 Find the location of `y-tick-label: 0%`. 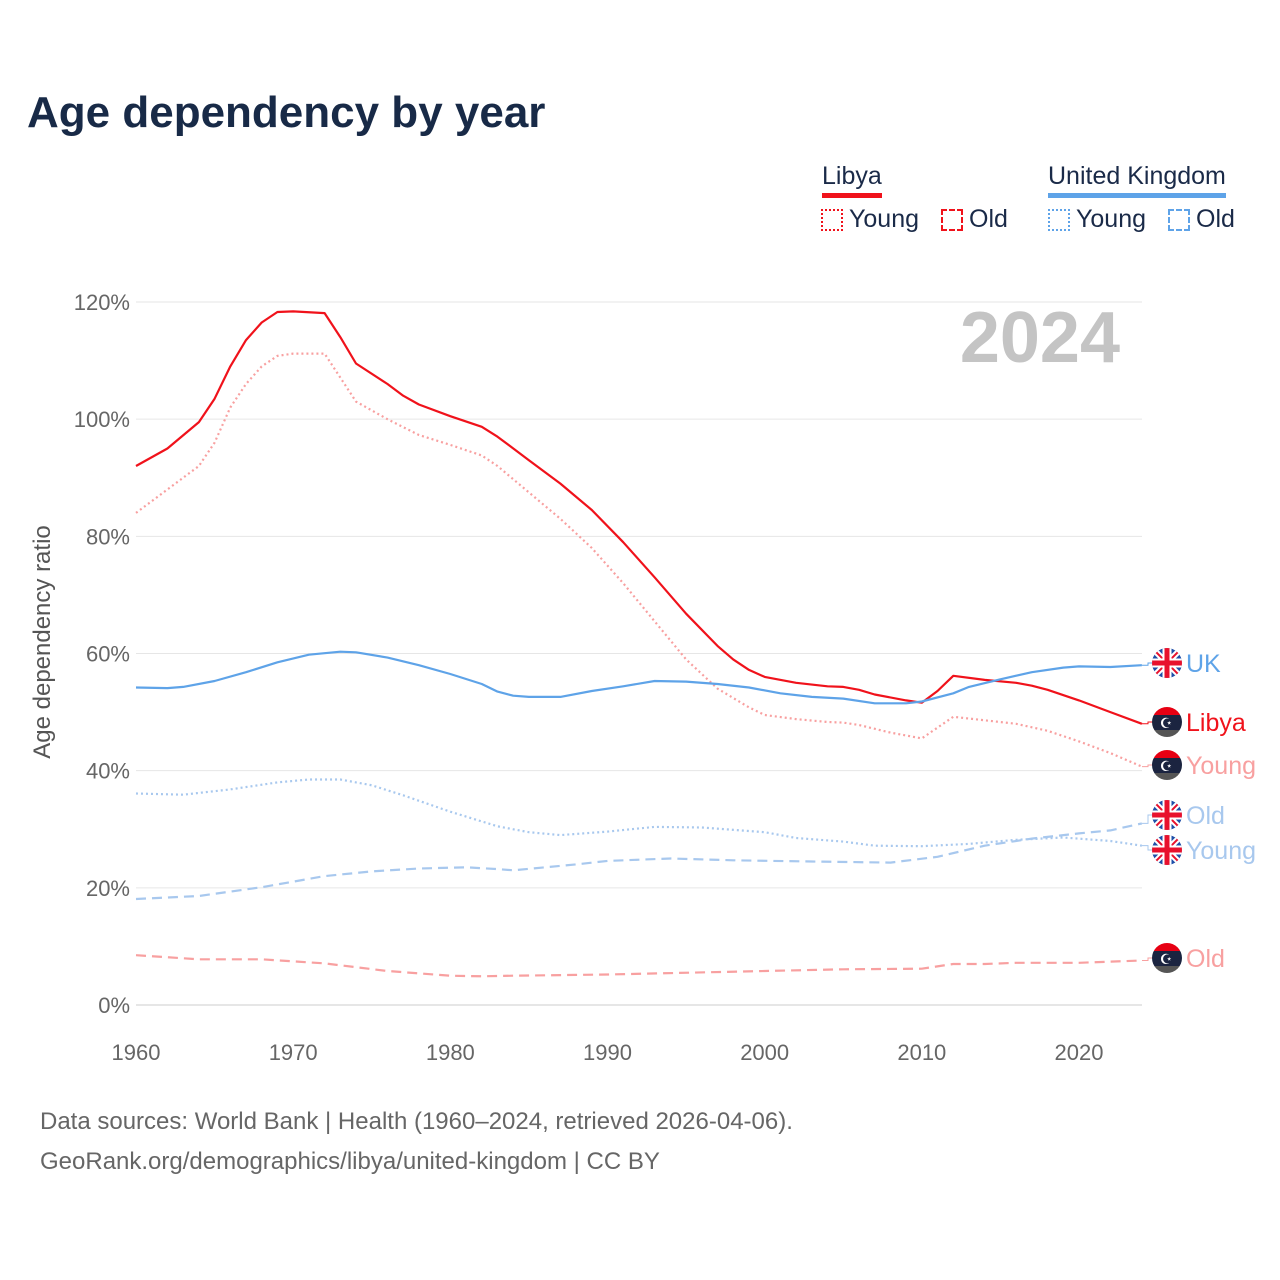

y-tick-label: 0% is located at coordinates (114, 1005).